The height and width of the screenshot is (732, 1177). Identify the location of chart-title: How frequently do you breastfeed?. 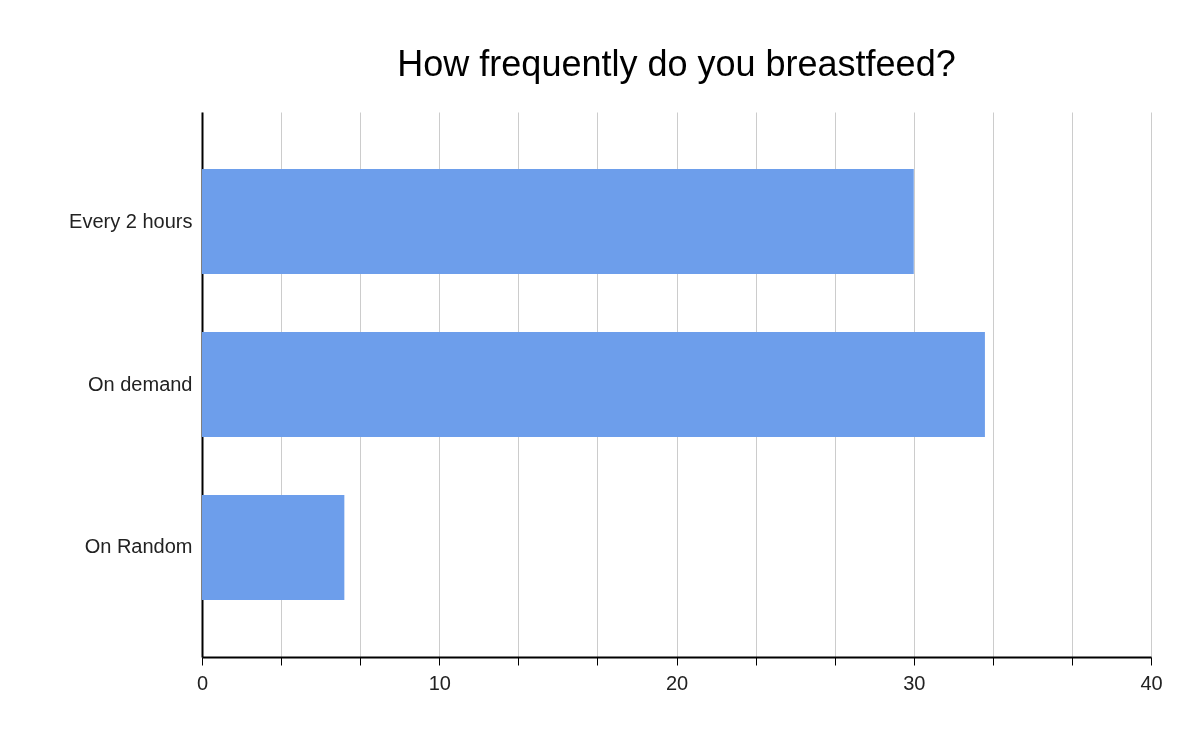
(676, 63).